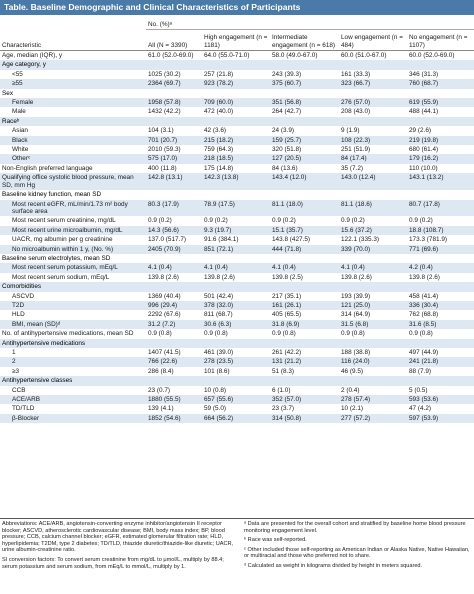 The image size is (474, 594). What do you see at coordinates (356, 74) in the screenshot?
I see `cell-value: 161 (33.3)` at bounding box center [356, 74].